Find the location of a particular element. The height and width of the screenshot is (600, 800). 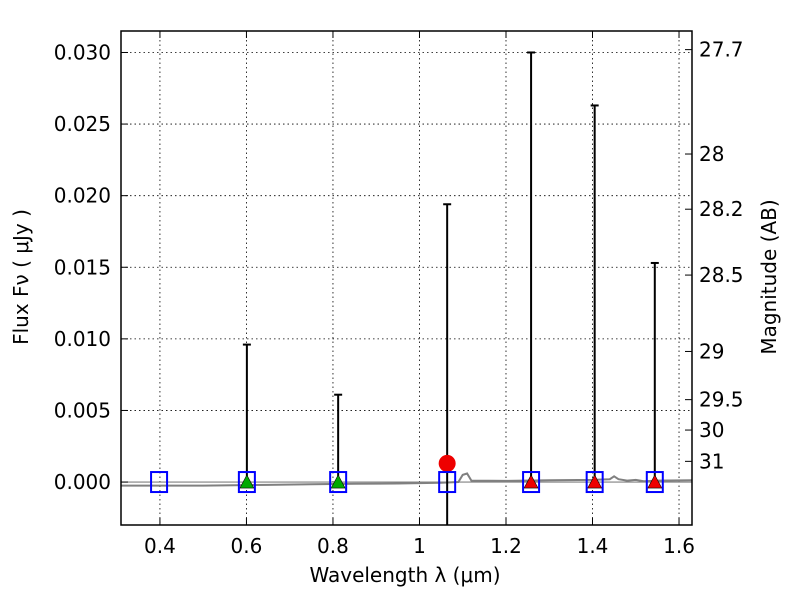

y-tick-label: 0.000 is located at coordinates (82, 482).